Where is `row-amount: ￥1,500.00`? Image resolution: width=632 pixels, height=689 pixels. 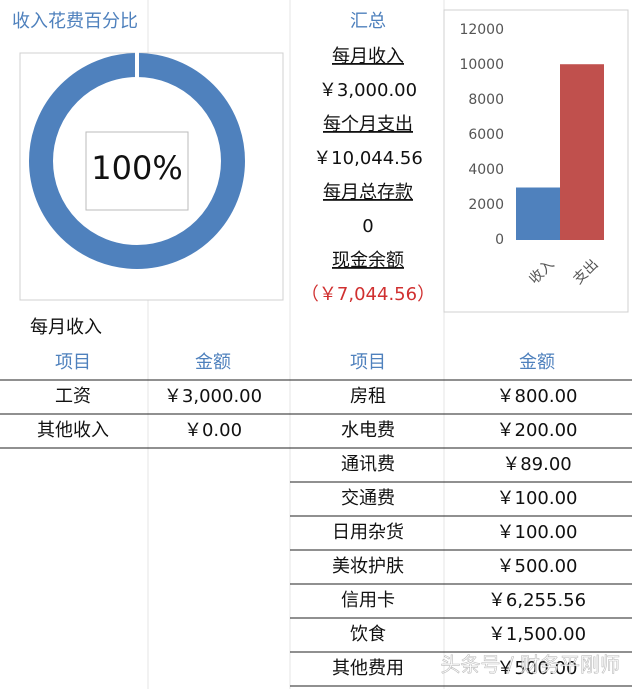 row-amount: ￥1,500.00 is located at coordinates (537, 634).